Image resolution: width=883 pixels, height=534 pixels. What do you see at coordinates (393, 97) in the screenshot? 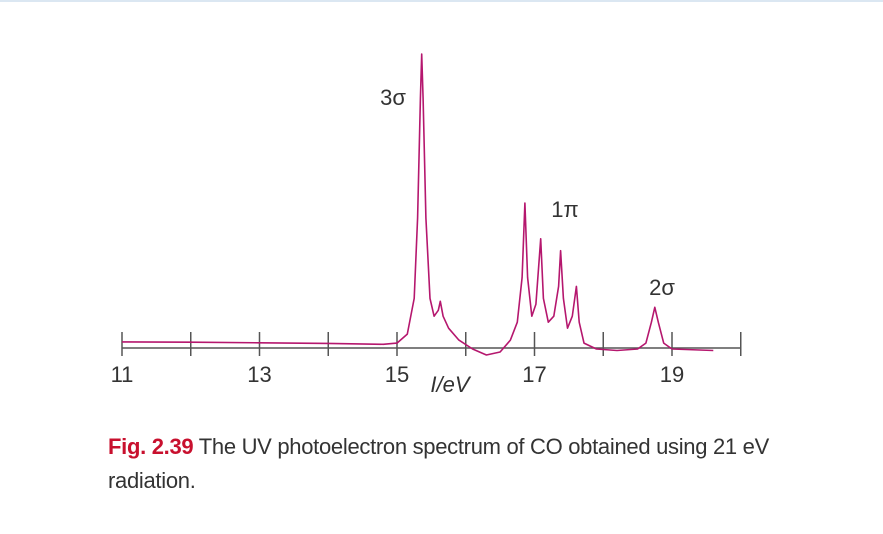
I see `peak-label: 3σ` at bounding box center [393, 97].